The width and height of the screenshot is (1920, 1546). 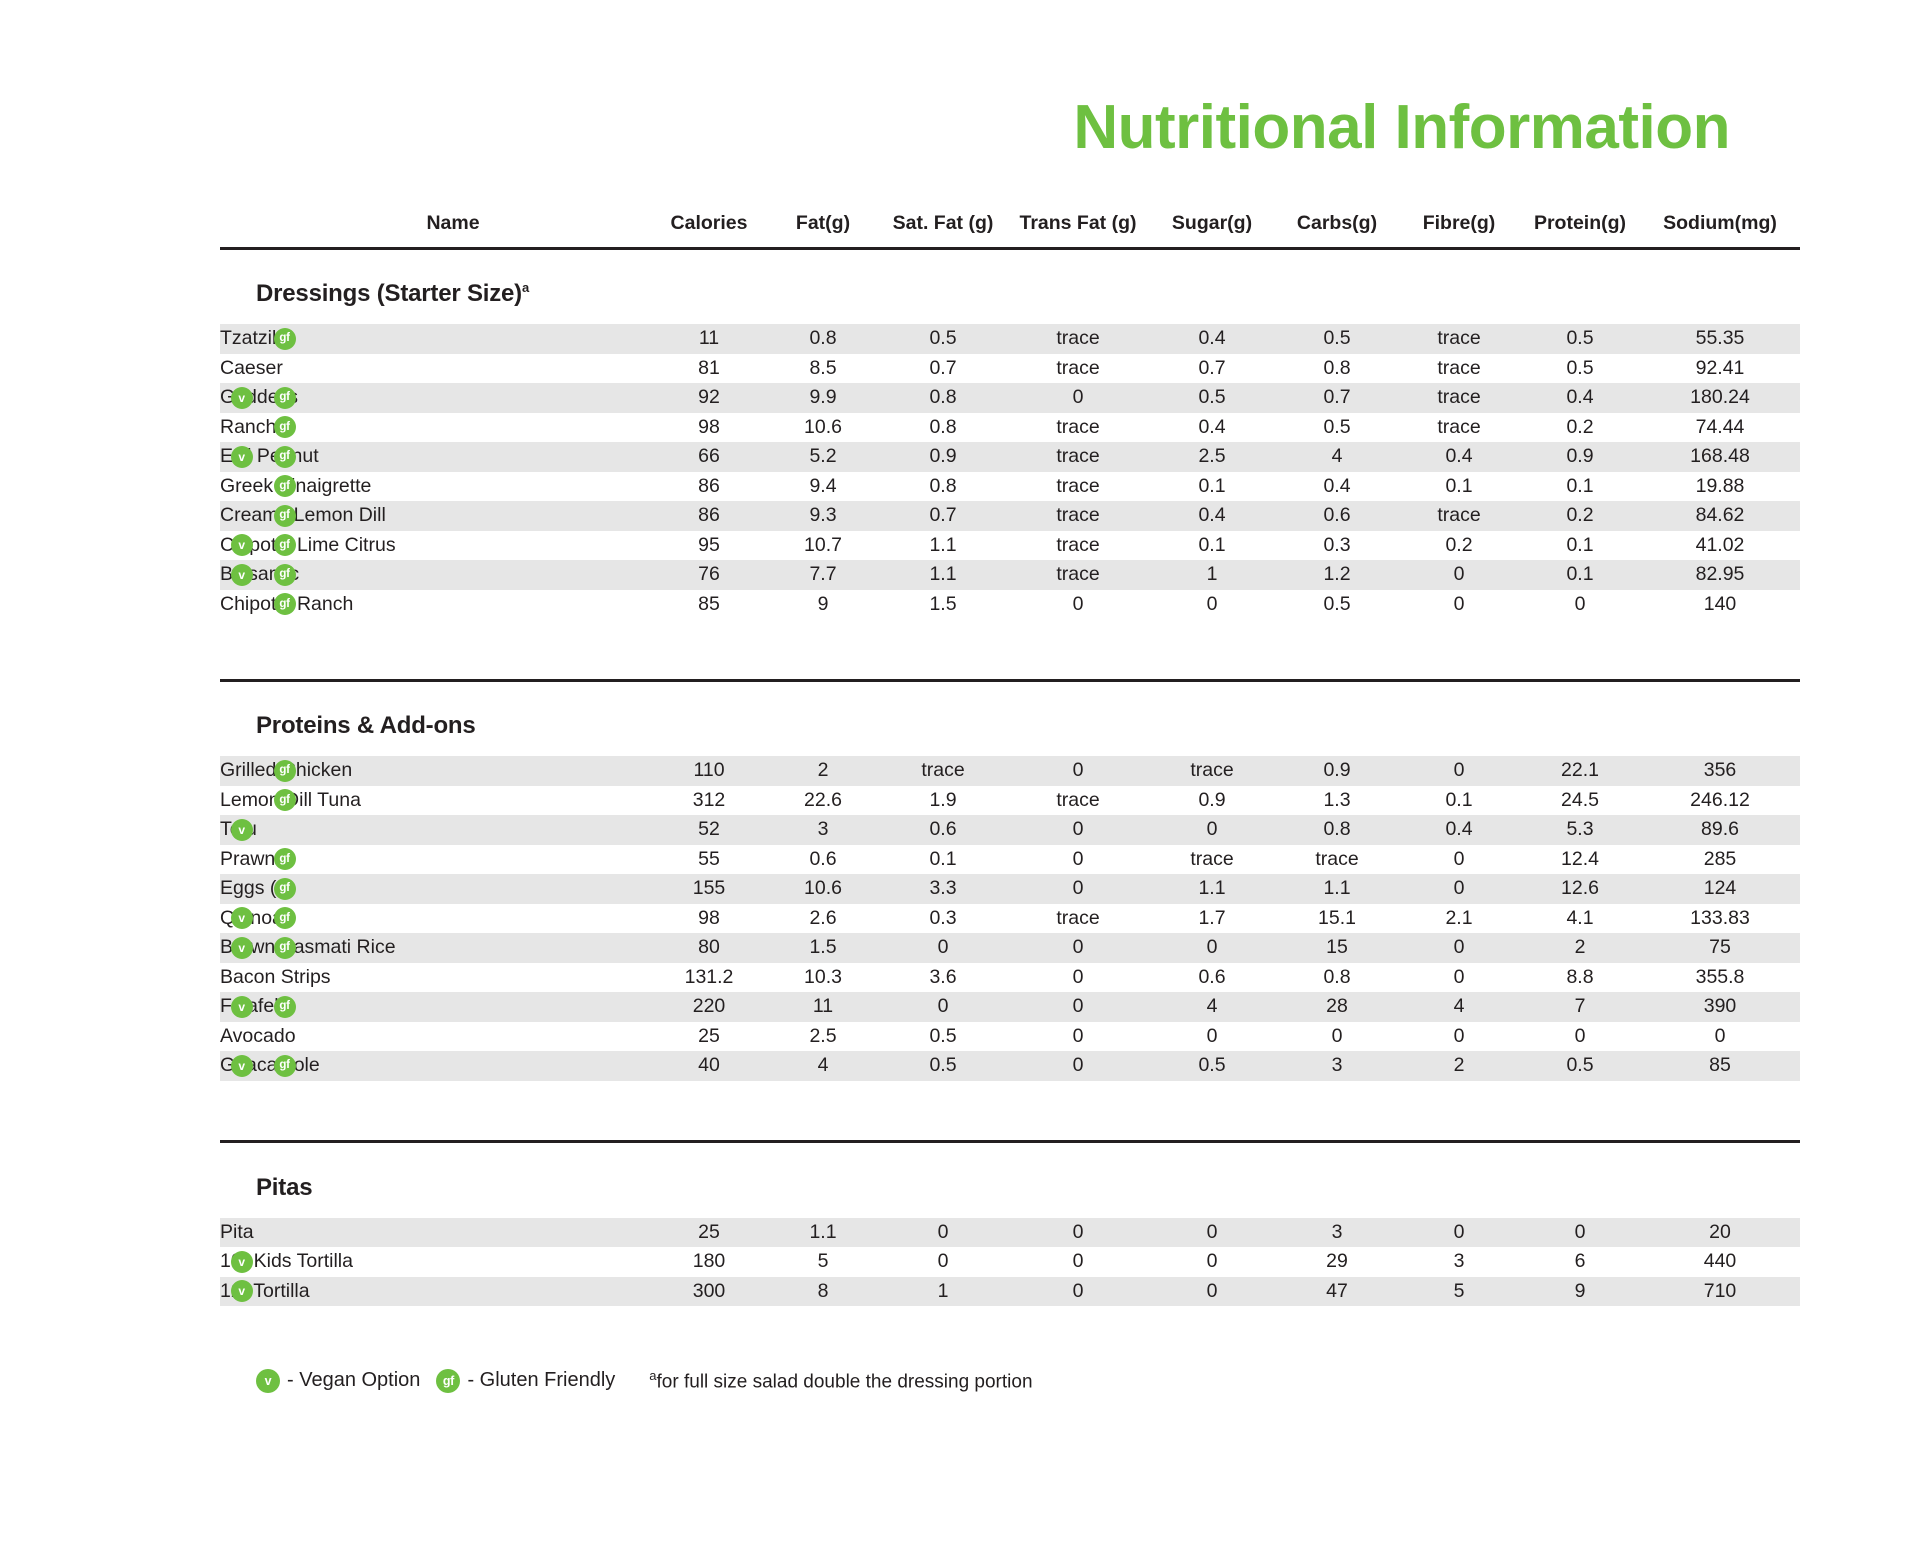 I want to click on cell-sodium-mg: 355.8, so click(x=1720, y=976).